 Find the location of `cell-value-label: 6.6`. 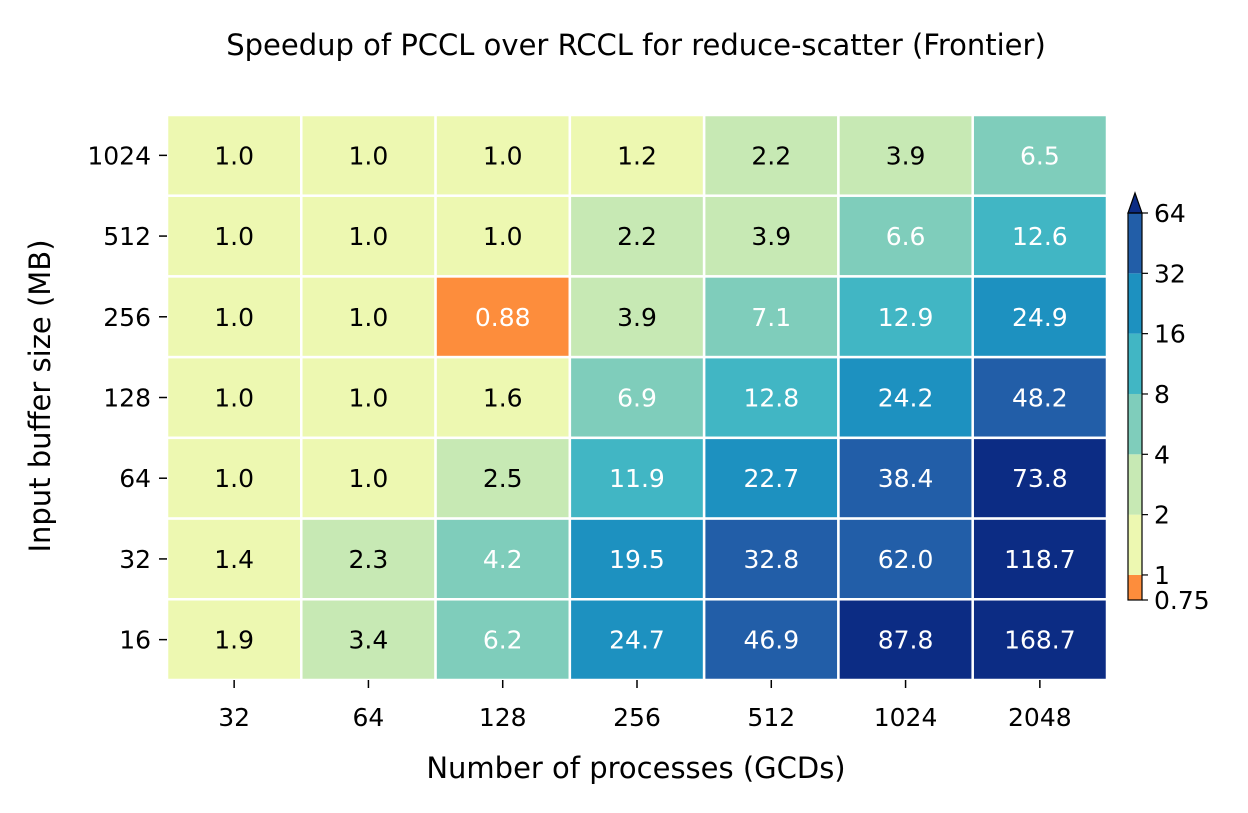

cell-value-label: 6.6 is located at coordinates (906, 236).